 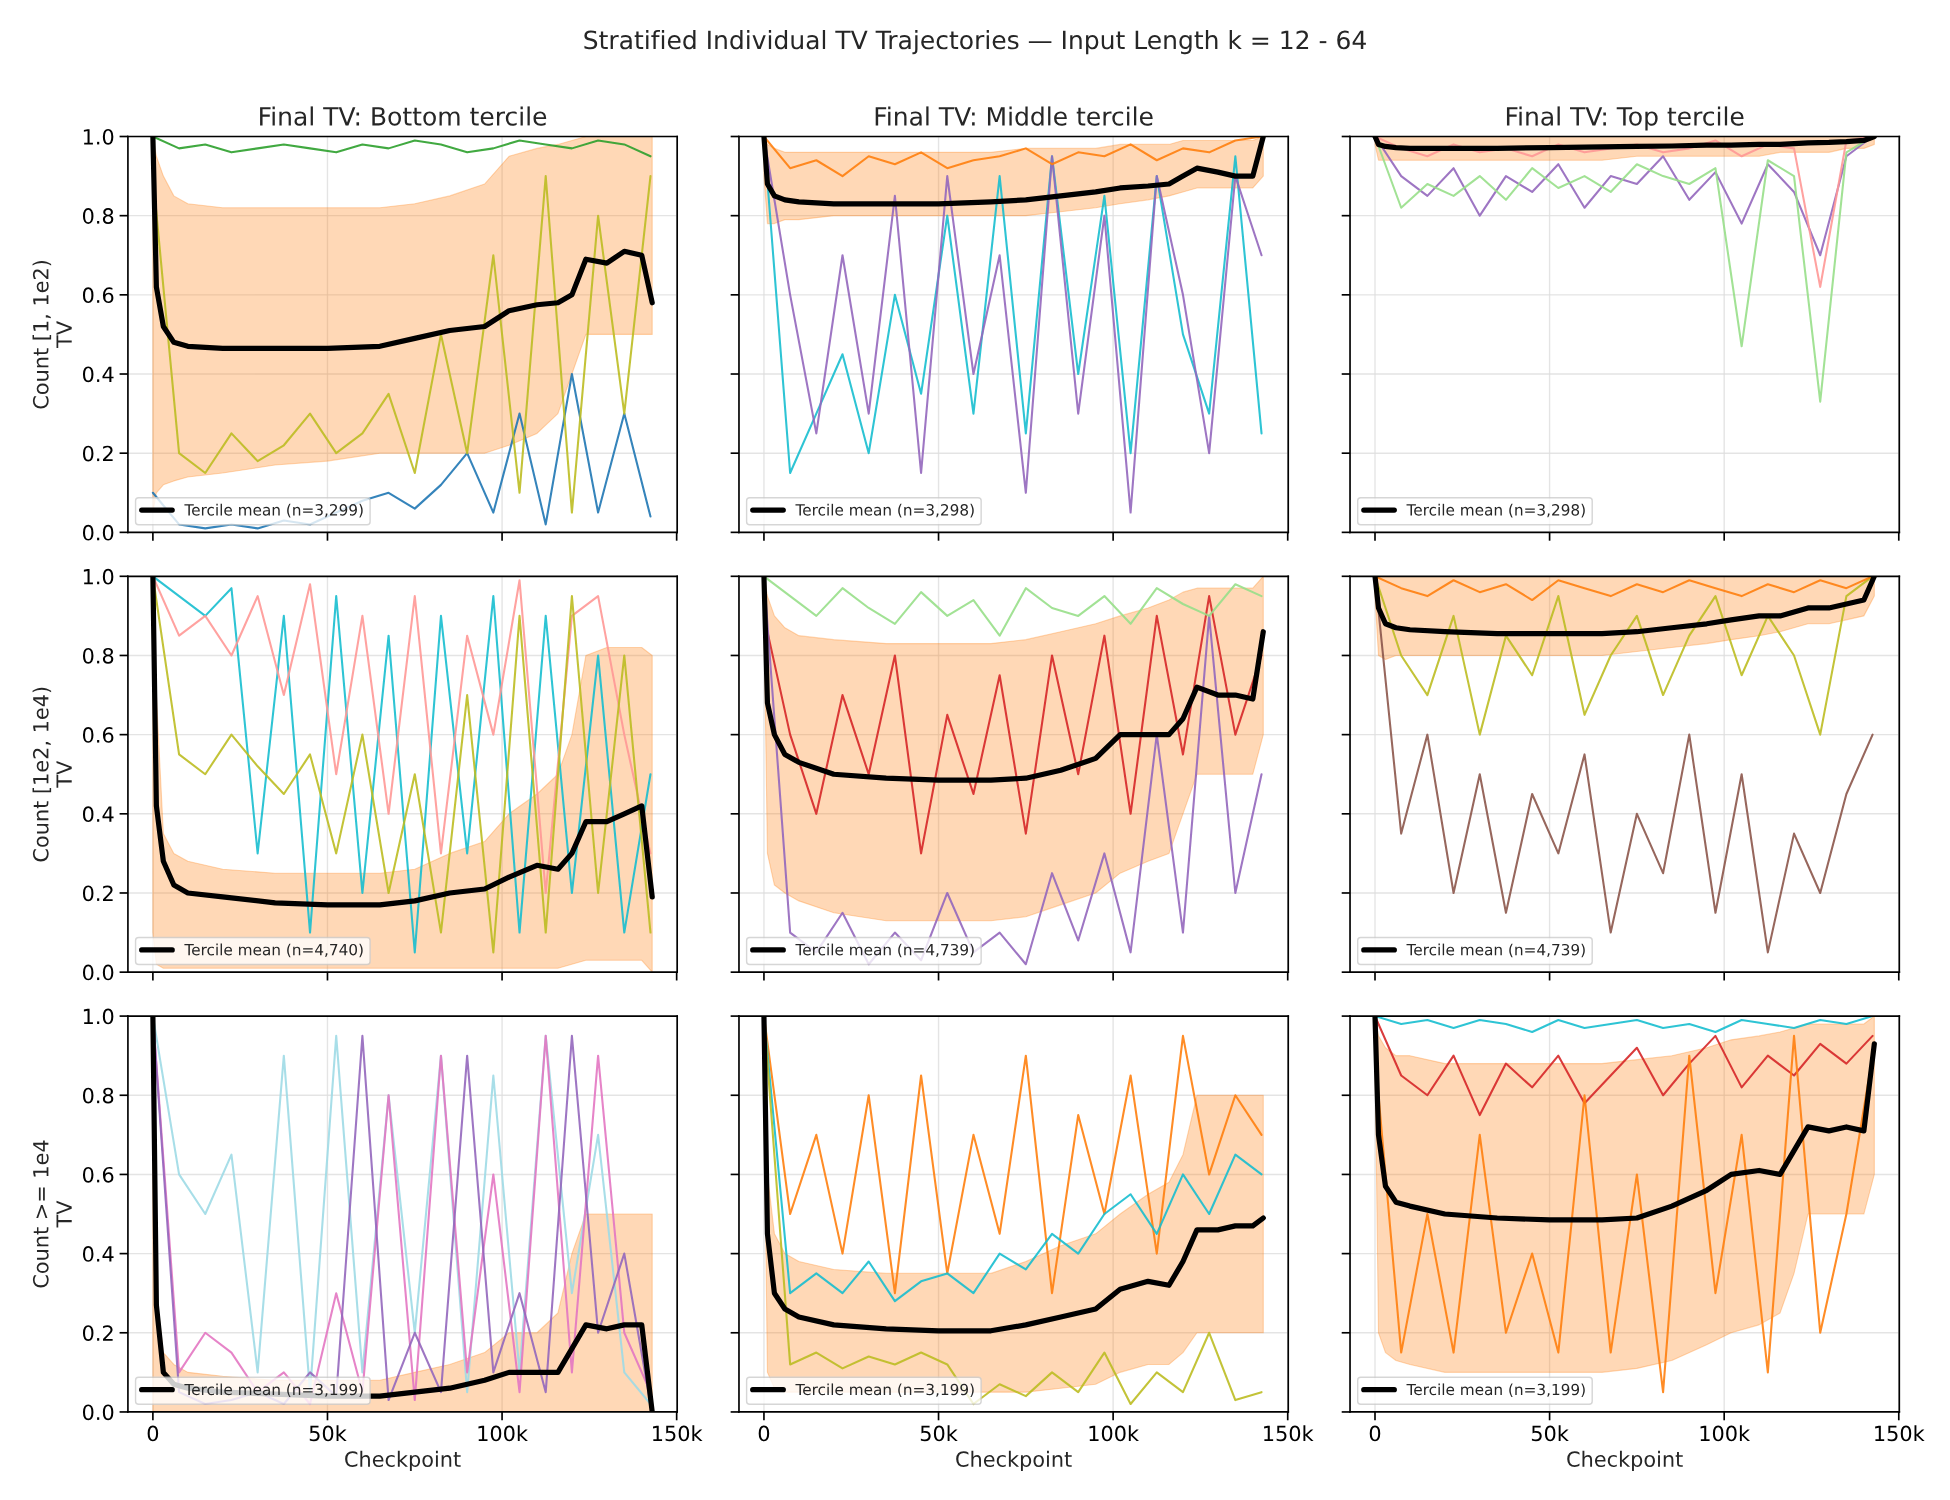 What do you see at coordinates (273, 510) in the screenshot?
I see `legend-label: Tercile mean (n=3,299)` at bounding box center [273, 510].